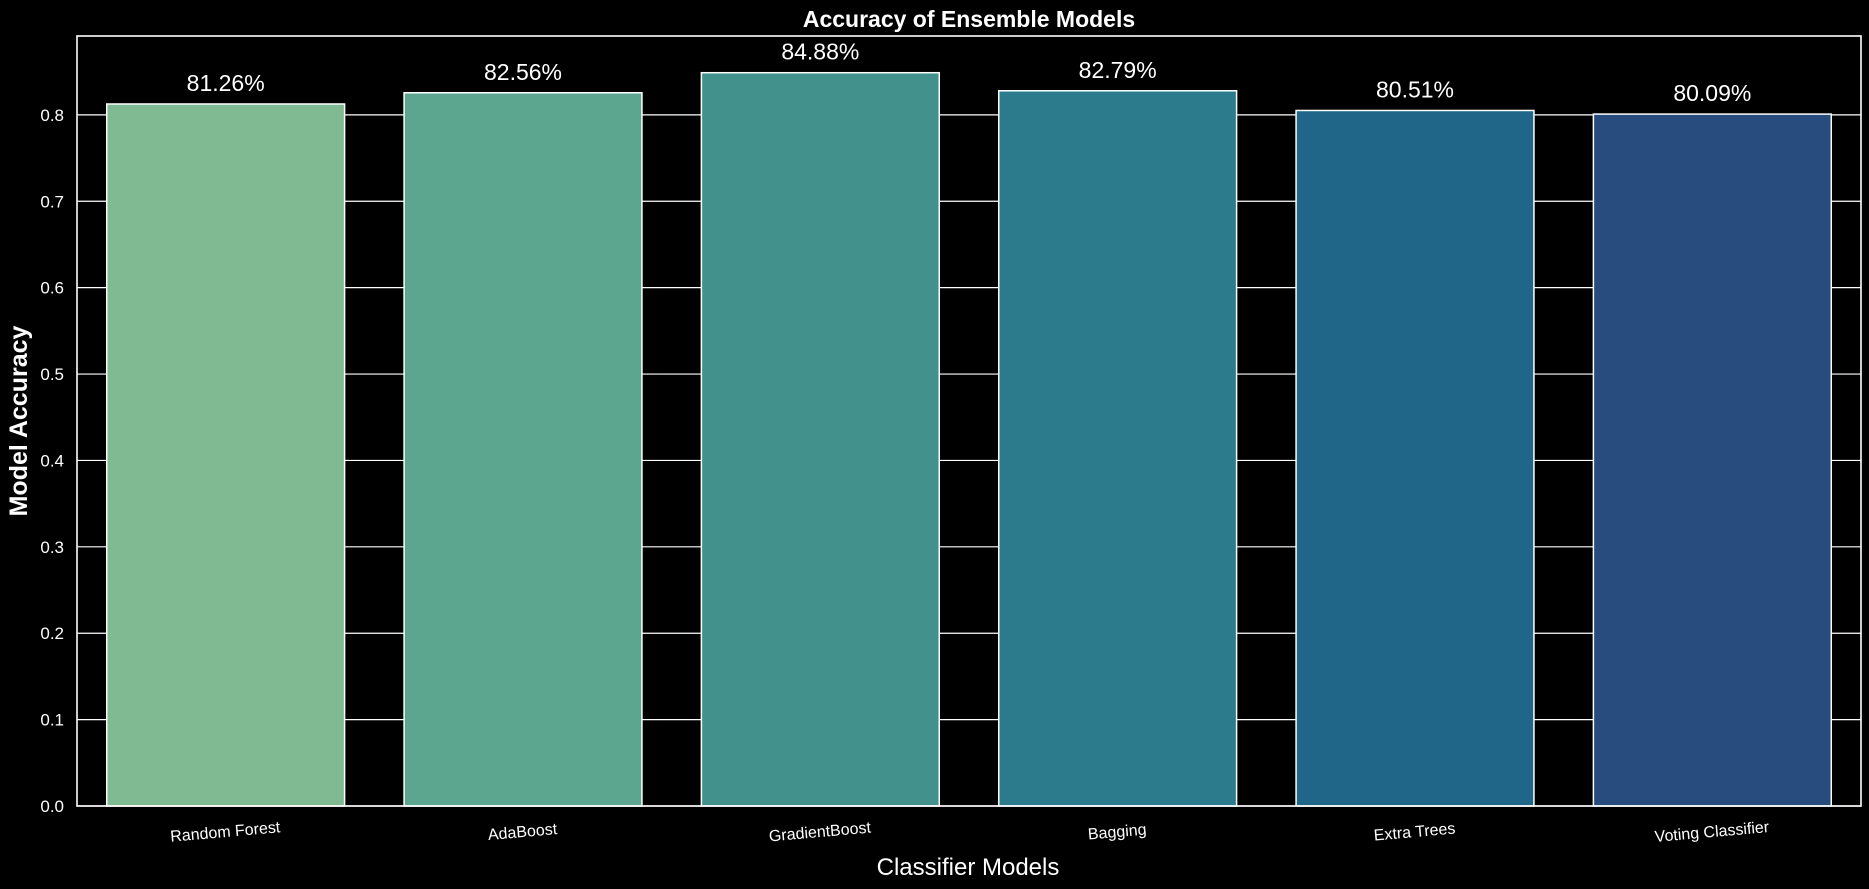 The image size is (1869, 889). I want to click on y-tick-label: 0.4, so click(52, 460).